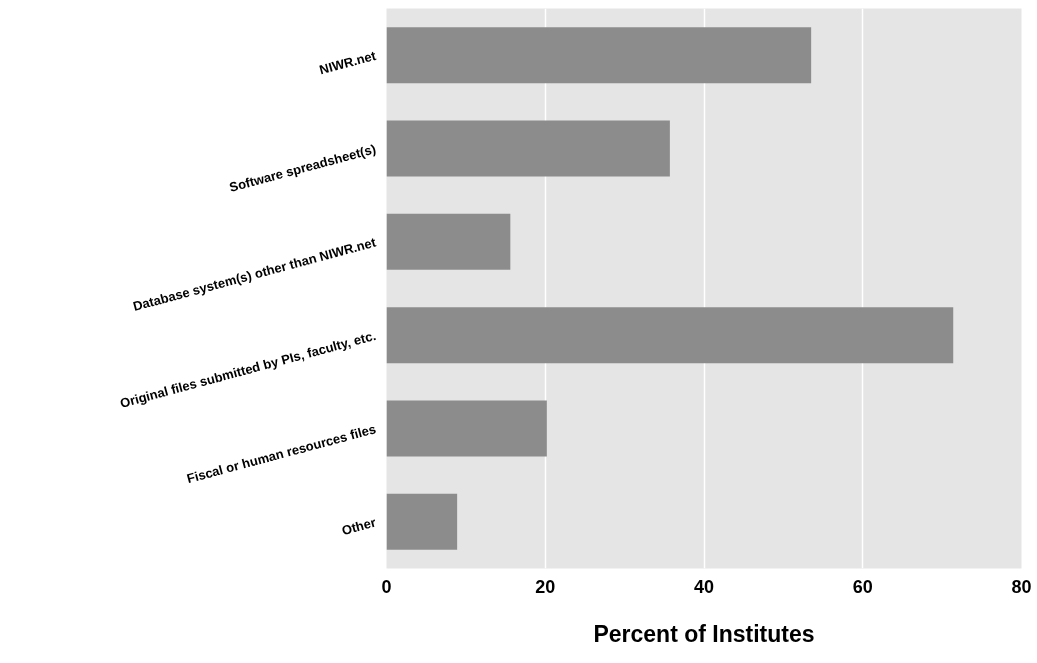 The width and height of the screenshot is (1037, 663). Describe the element at coordinates (281, 454) in the screenshot. I see `y-tick-label: Fiscal or human resources files` at that location.